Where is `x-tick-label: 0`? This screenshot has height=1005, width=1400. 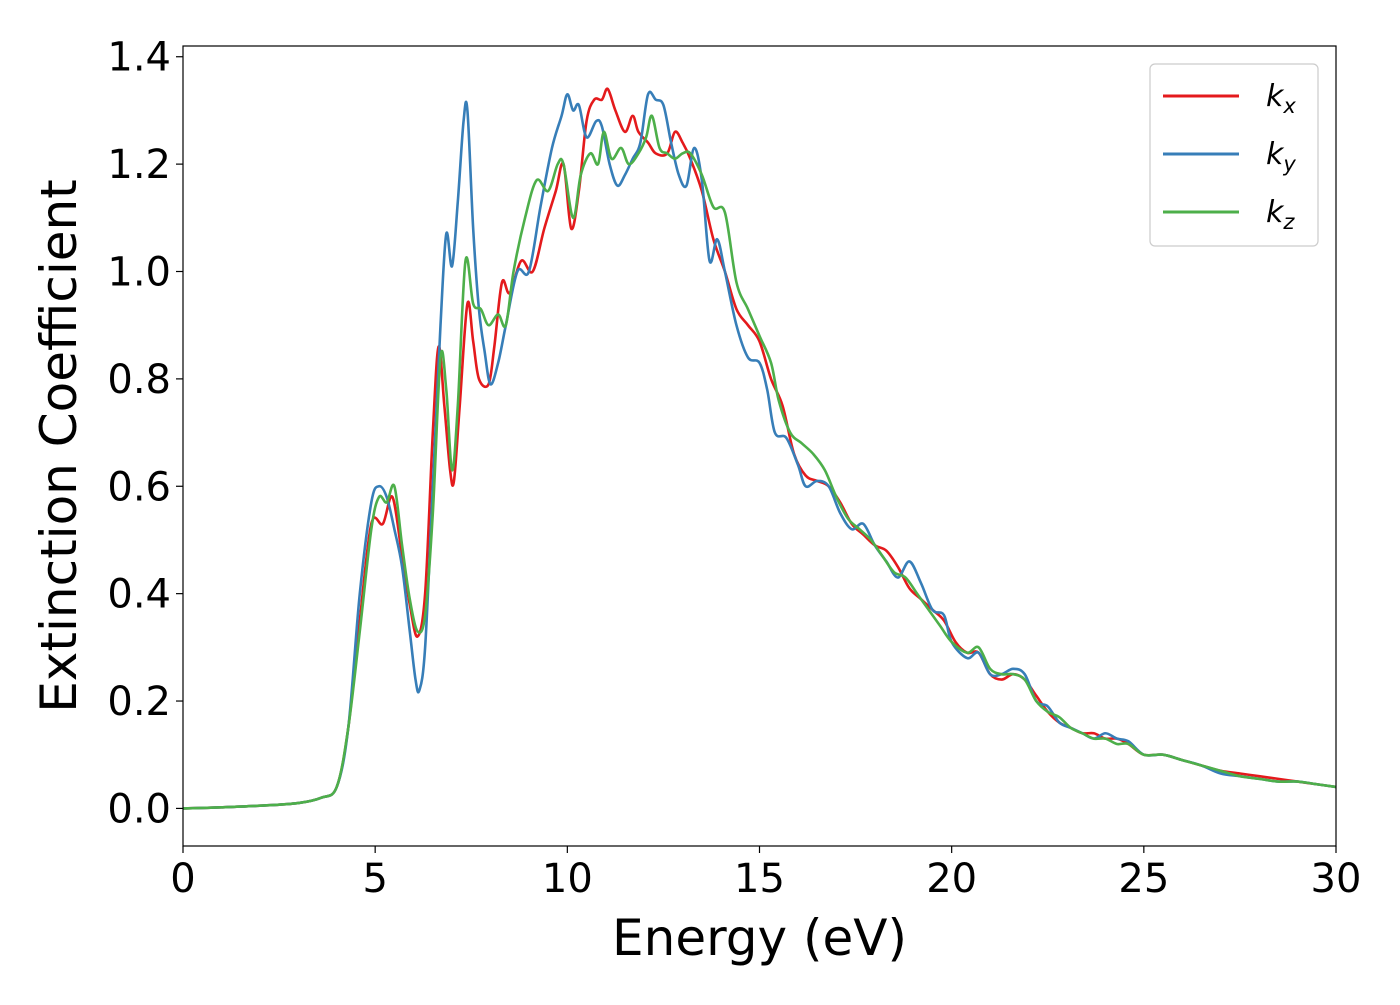 x-tick-label: 0 is located at coordinates (182, 879).